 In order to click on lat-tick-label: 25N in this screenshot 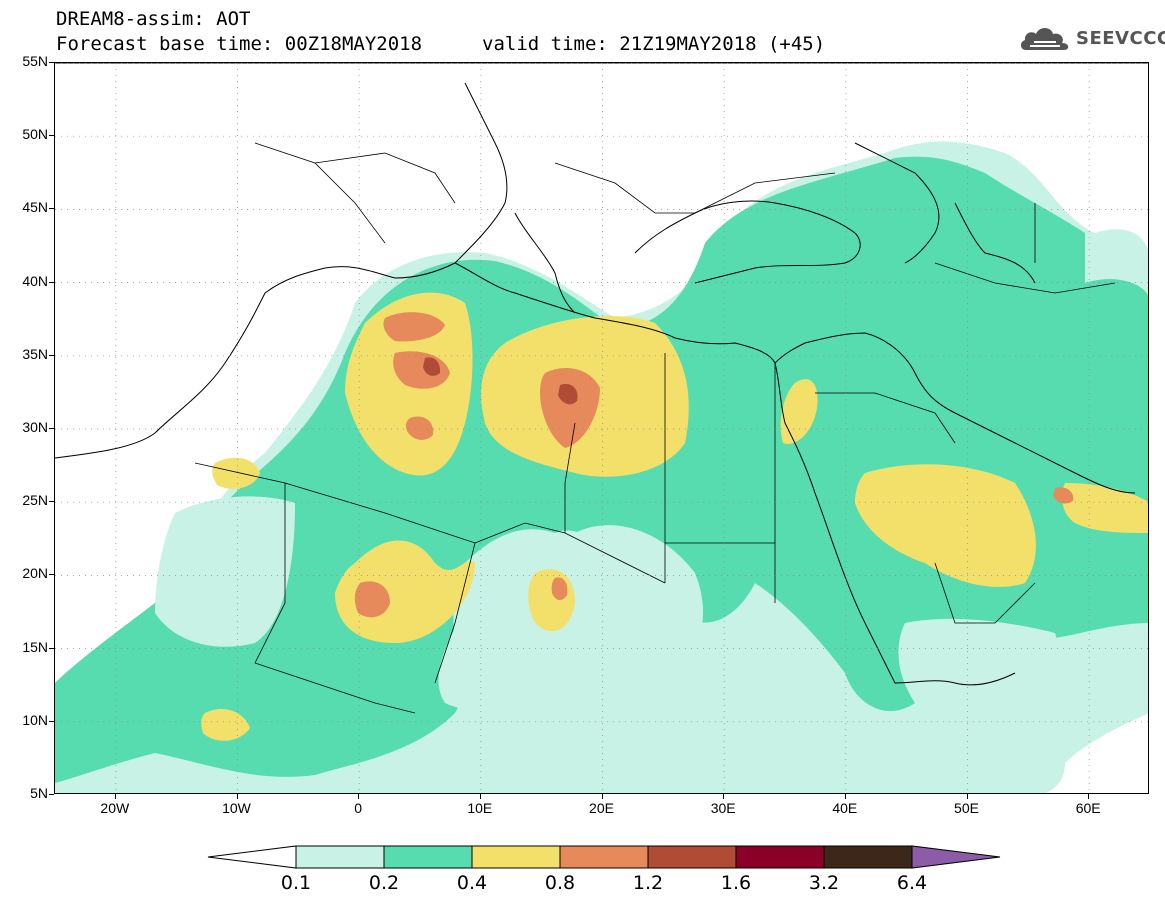, I will do `click(35, 500)`.